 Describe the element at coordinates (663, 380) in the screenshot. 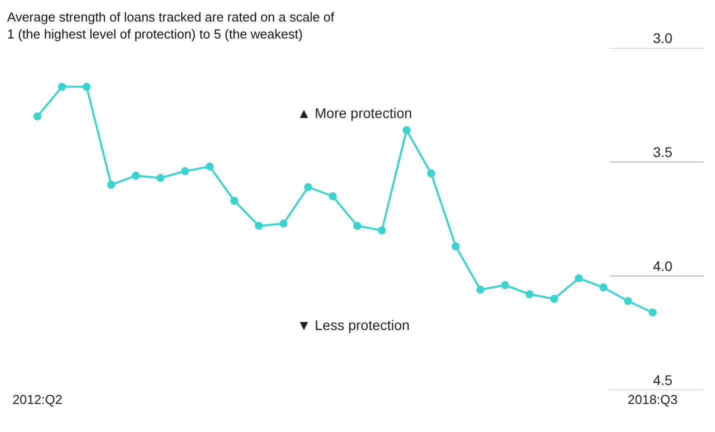

I see `y-tick-label: 4.5` at that location.